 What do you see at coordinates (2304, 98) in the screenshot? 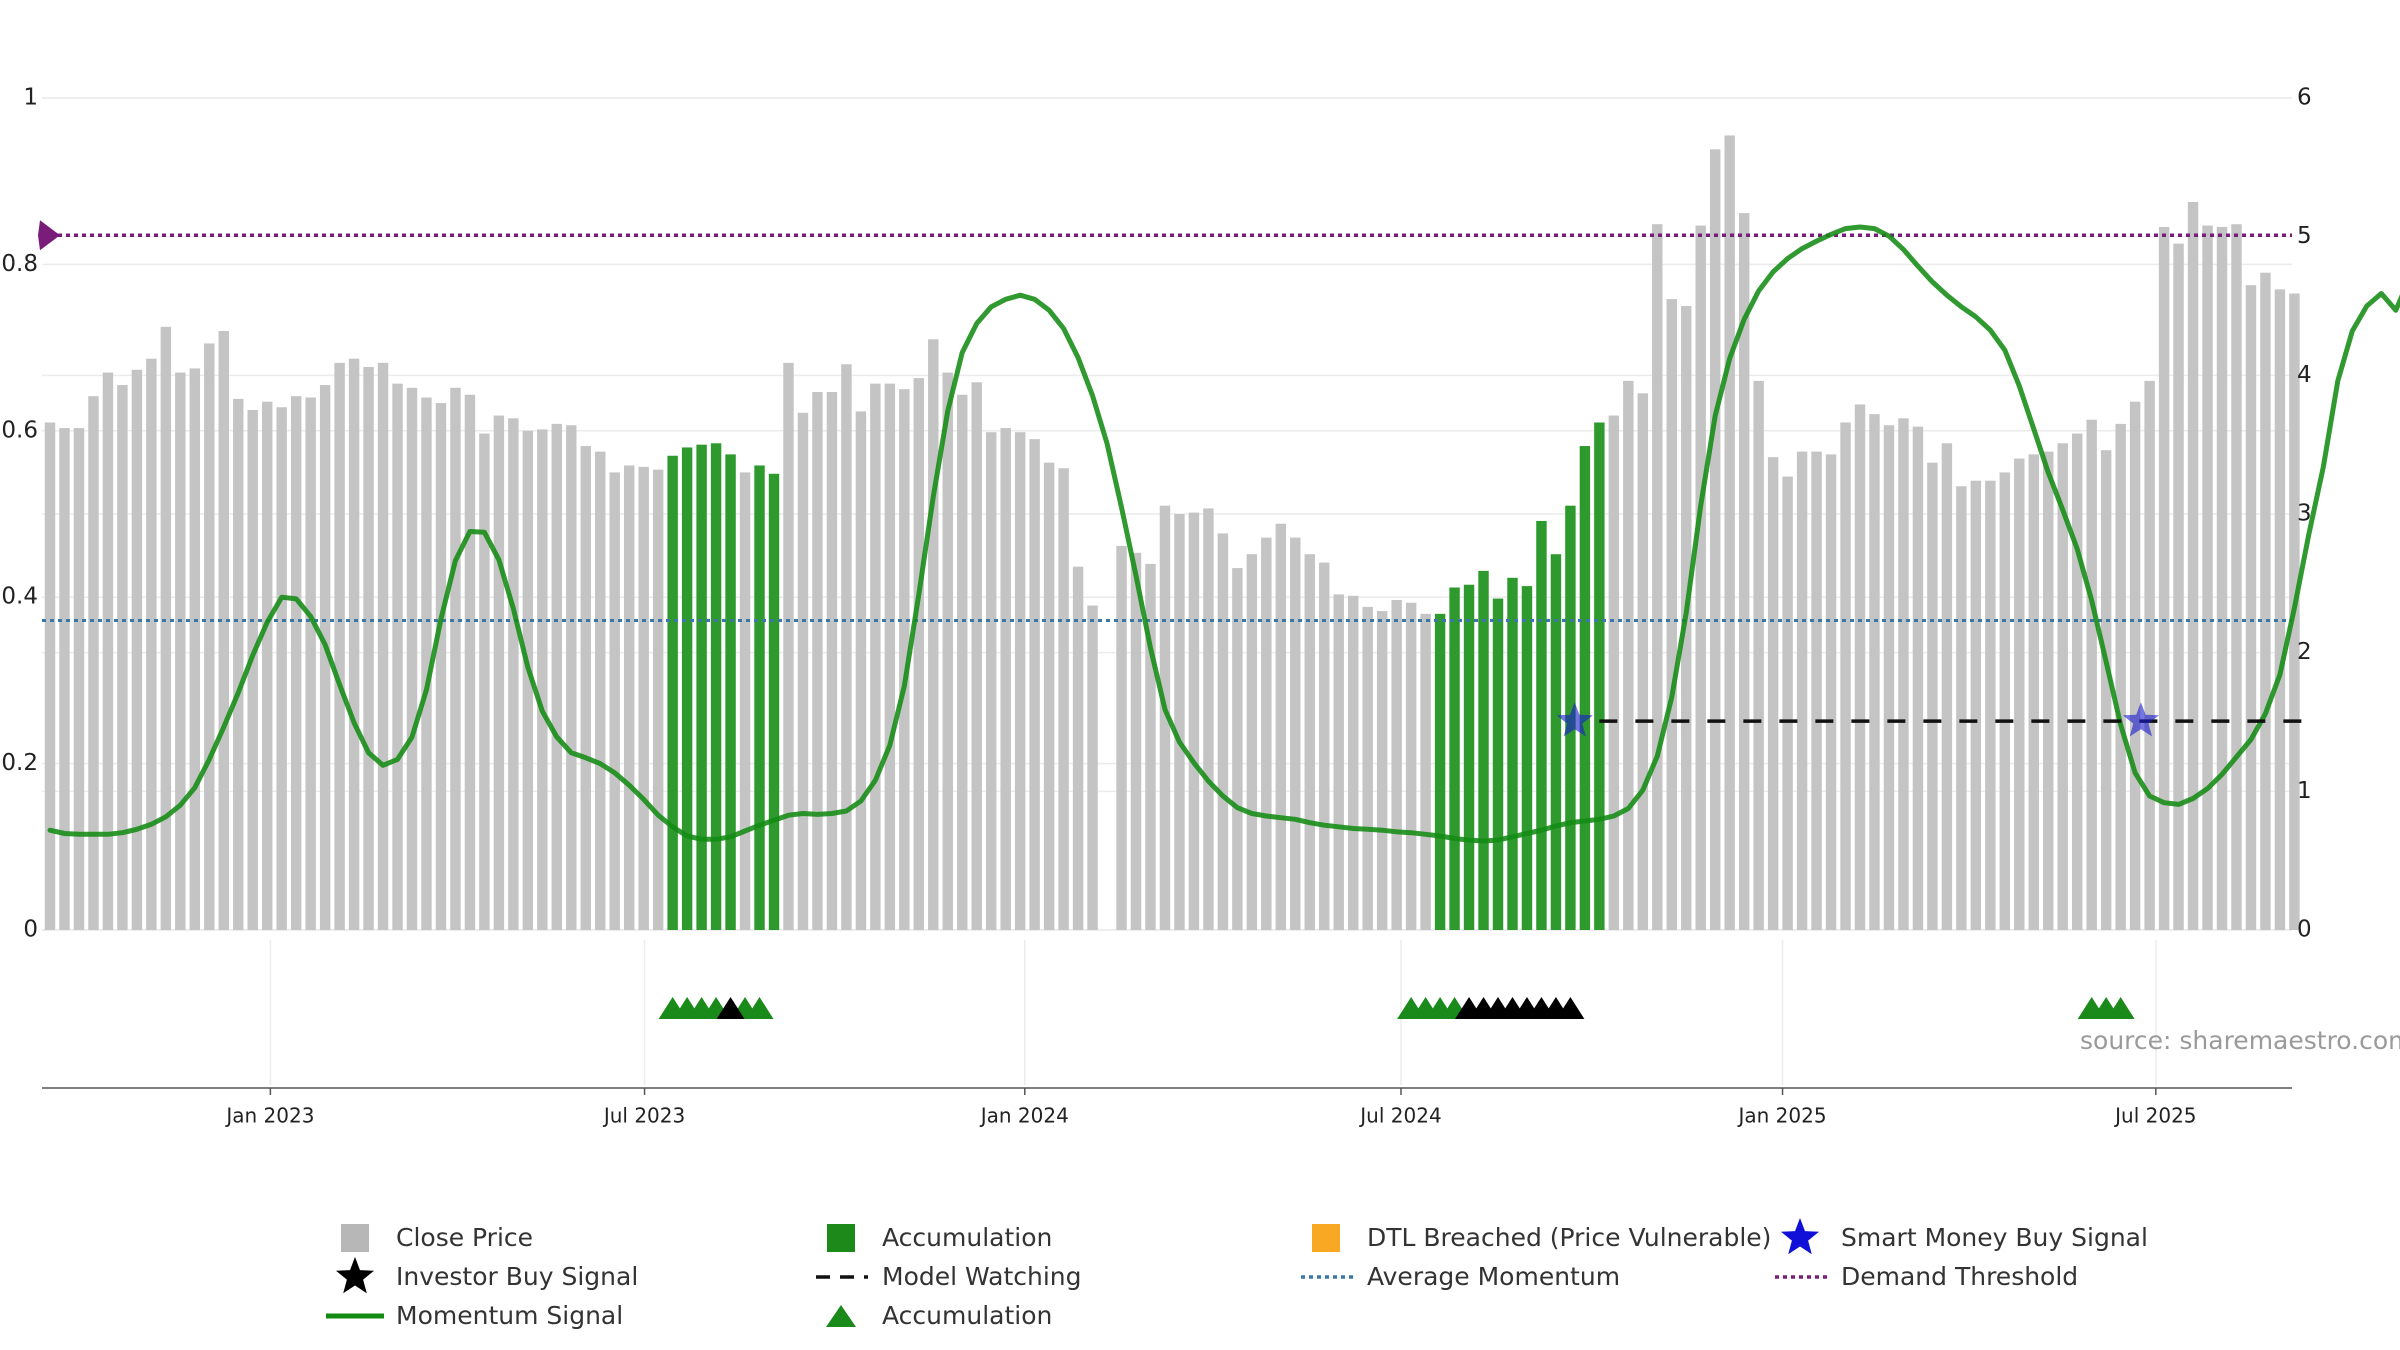
I see `right-tick-label-6: 6` at bounding box center [2304, 98].